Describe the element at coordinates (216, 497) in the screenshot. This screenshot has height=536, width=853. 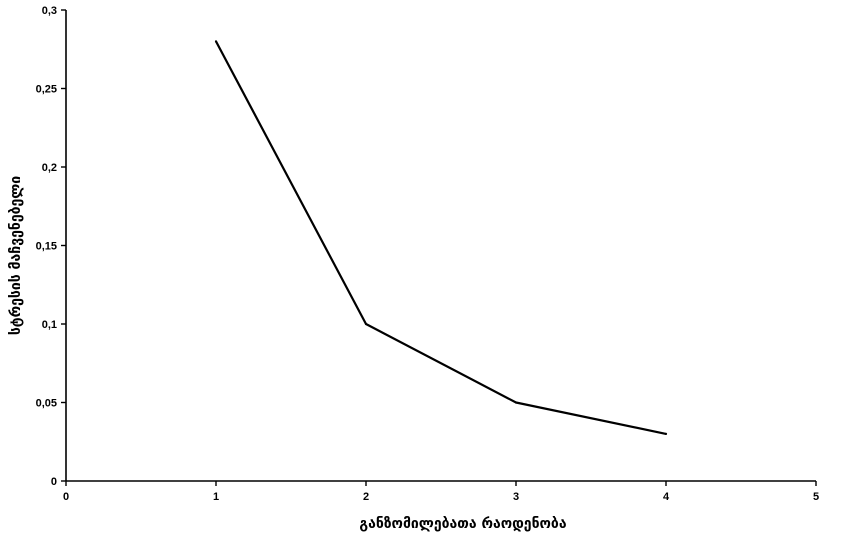
I see `x-tick-label: 1` at that location.